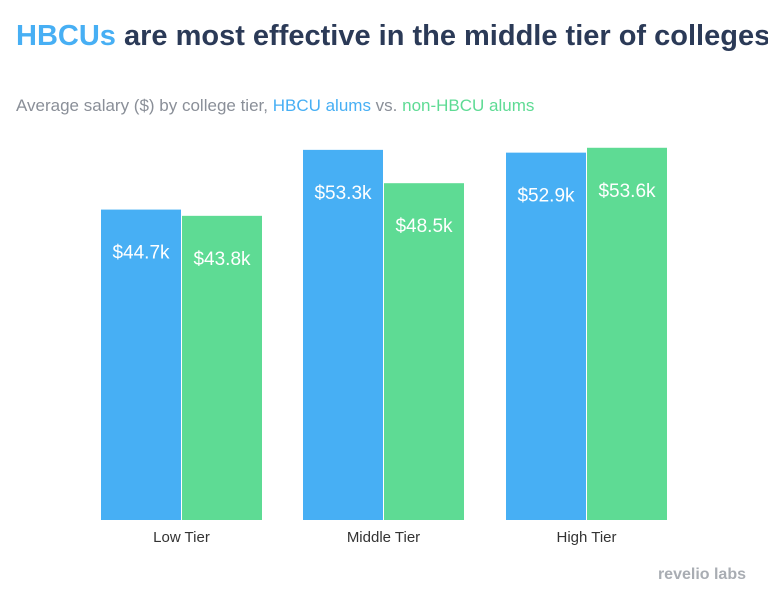 The height and width of the screenshot is (600, 768). I want to click on bar-non-hbcu-high-tier, so click(627, 333).